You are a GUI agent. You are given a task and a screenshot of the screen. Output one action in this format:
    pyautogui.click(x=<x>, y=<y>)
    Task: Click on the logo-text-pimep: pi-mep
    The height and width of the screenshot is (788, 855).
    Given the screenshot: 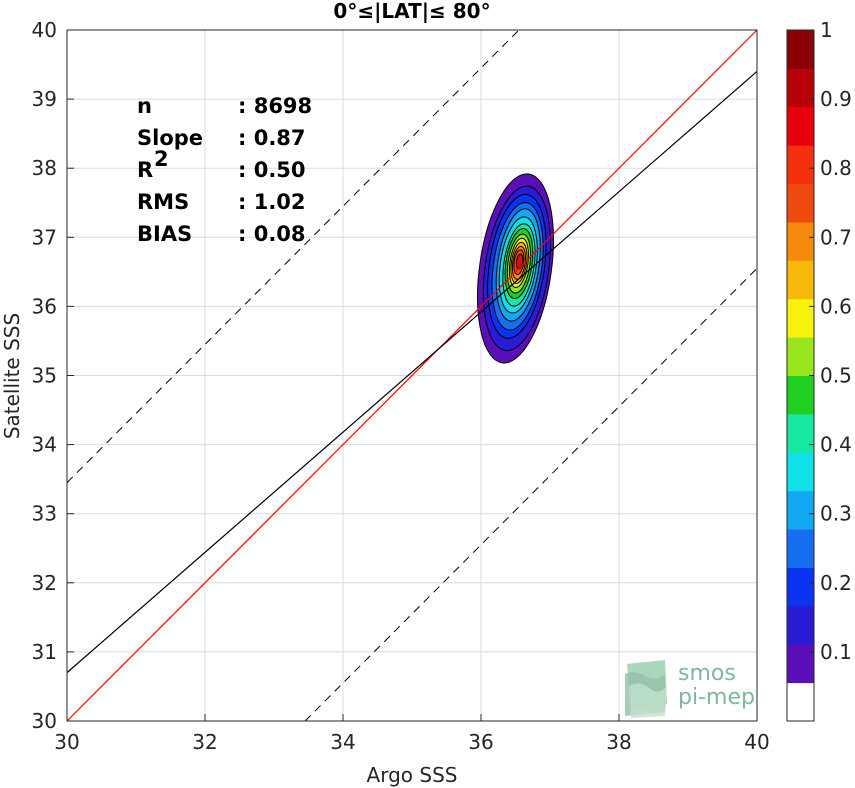 What is the action you would take?
    pyautogui.click(x=716, y=697)
    